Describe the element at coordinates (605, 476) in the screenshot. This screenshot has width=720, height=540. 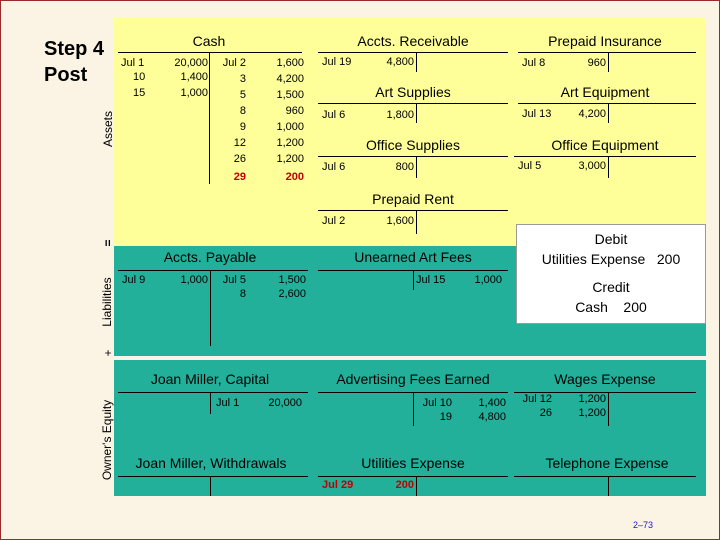
I see `telephone-expense-t-top` at that location.